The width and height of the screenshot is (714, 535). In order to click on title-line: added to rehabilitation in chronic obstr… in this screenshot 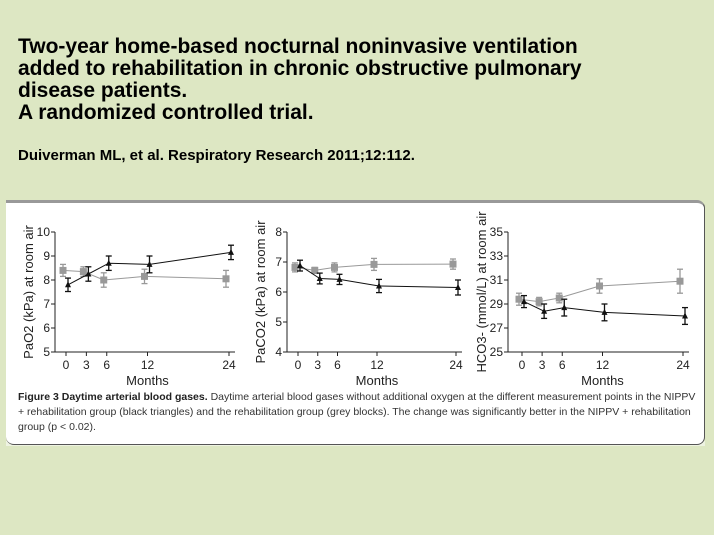, I will do `click(300, 68)`.